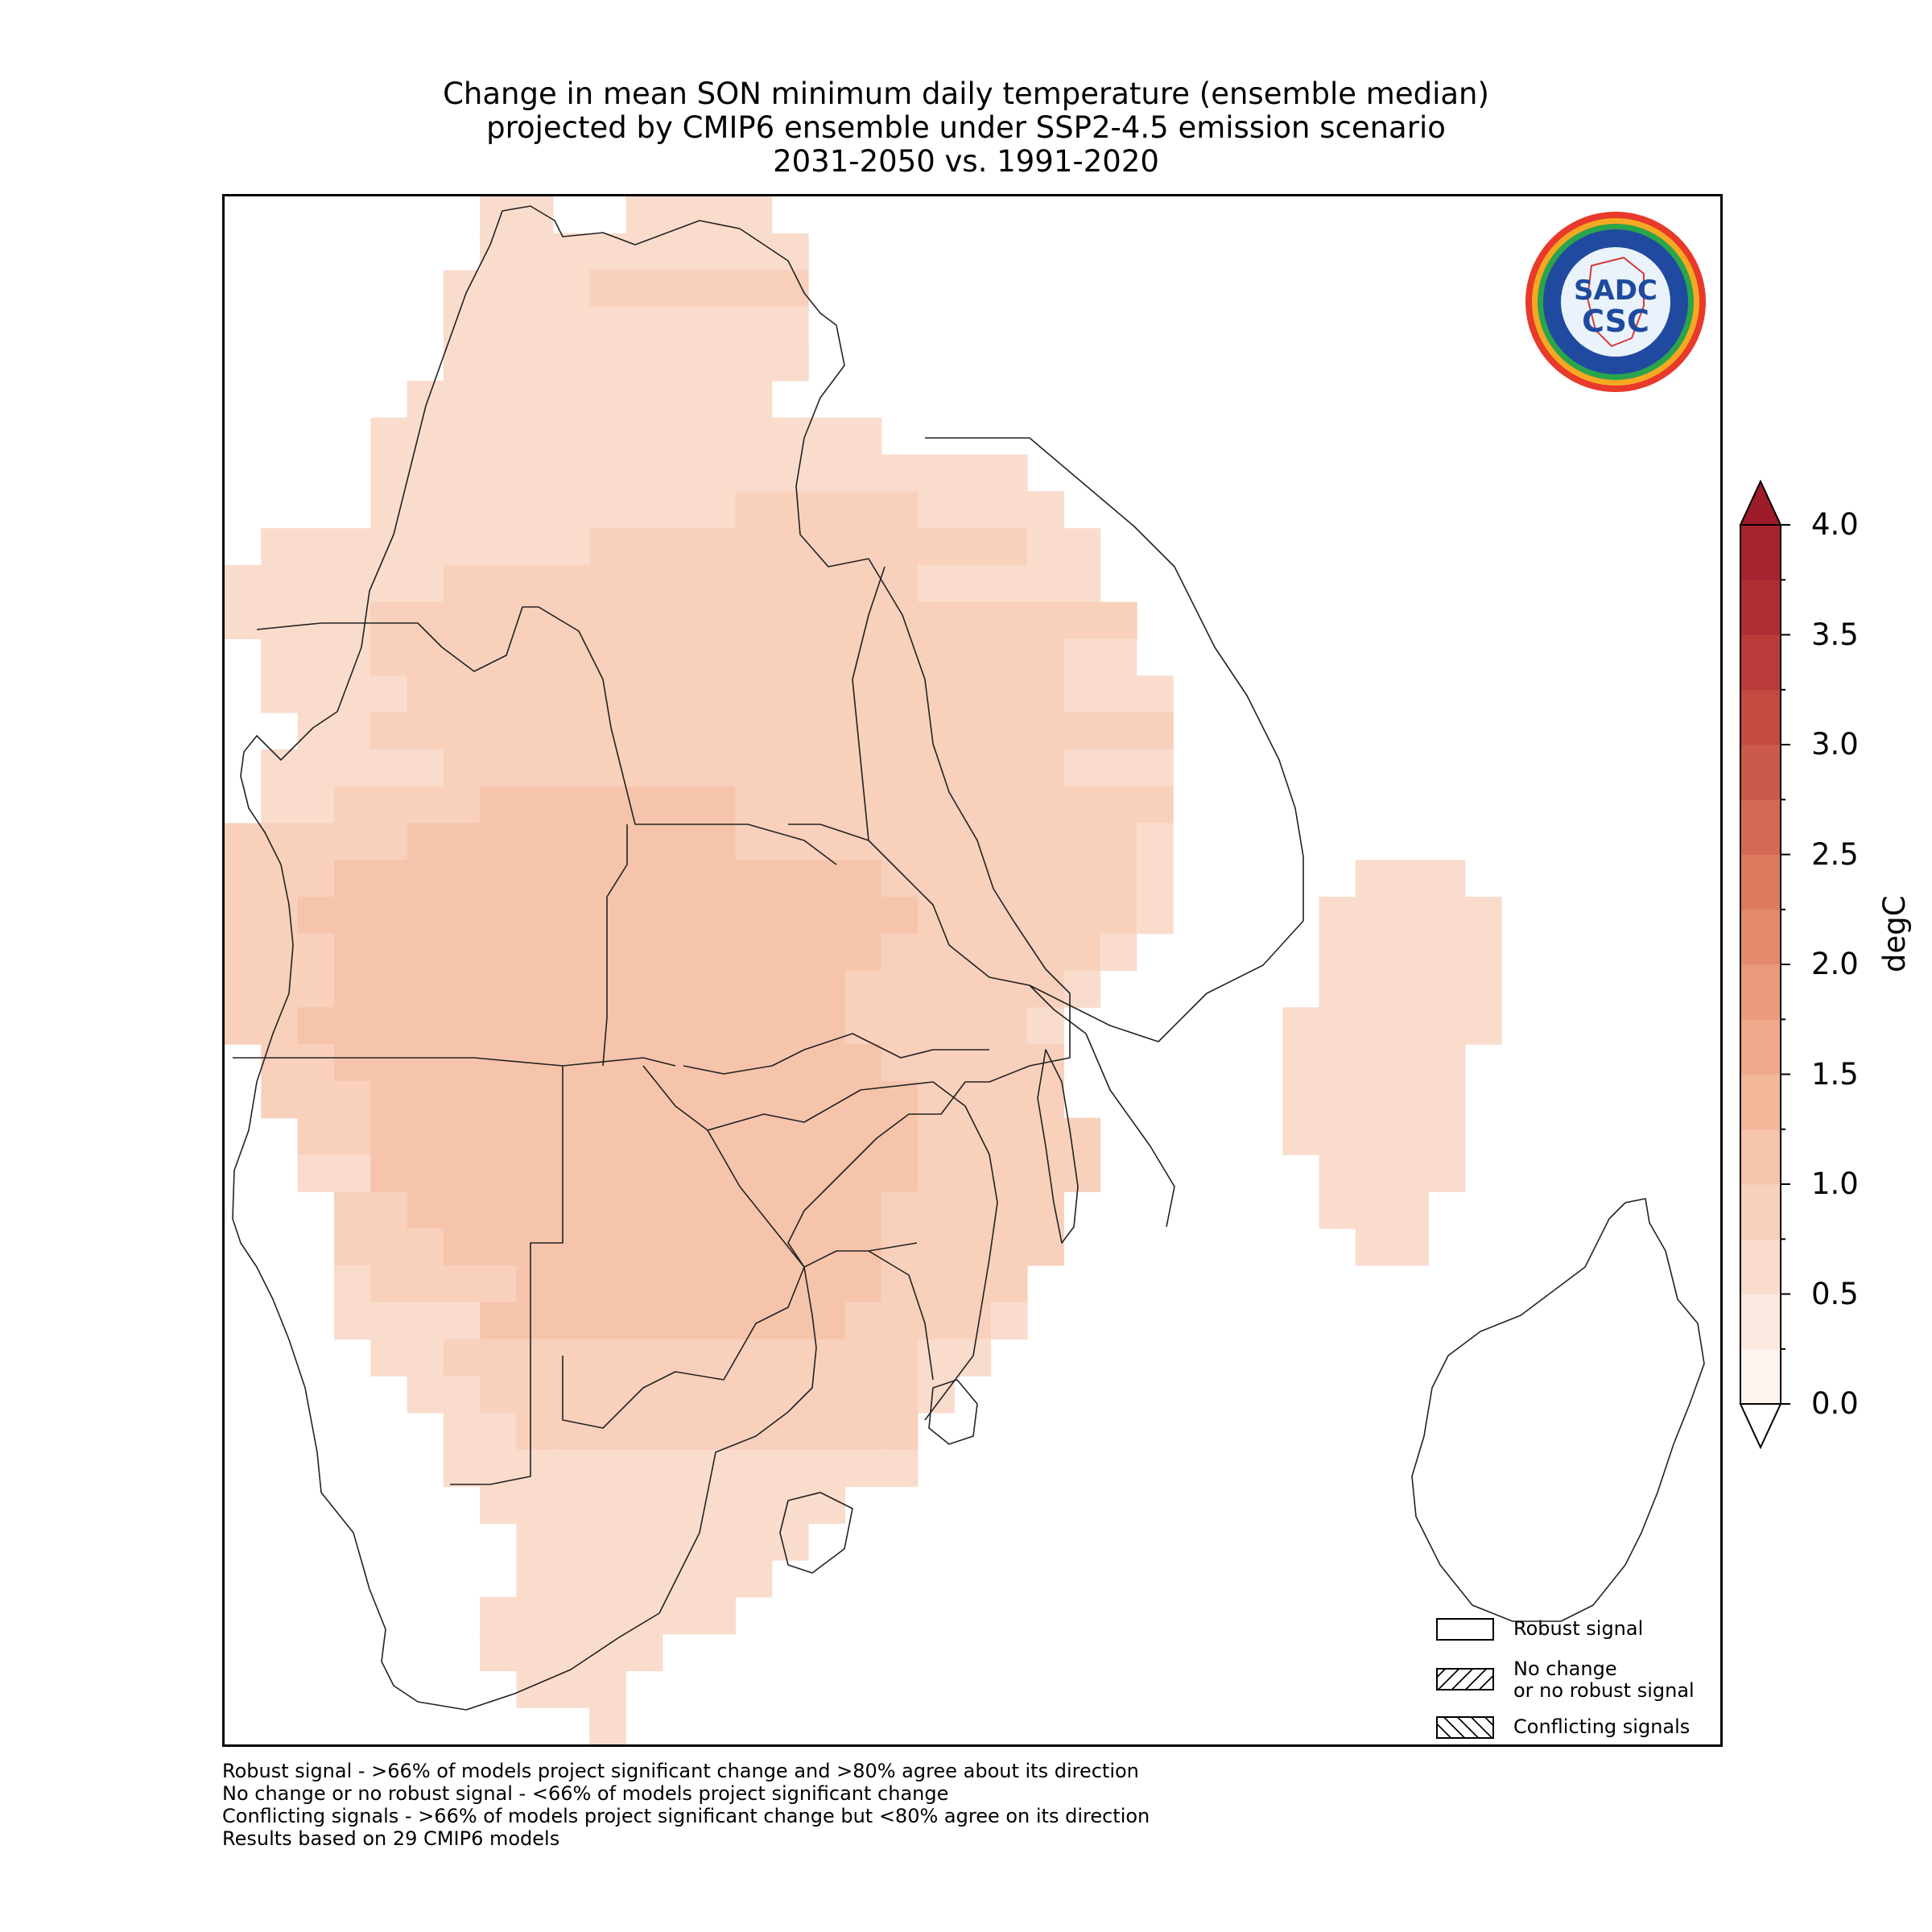  Describe the element at coordinates (1760, 1426) in the screenshot. I see `colorbar-extend-under` at that location.